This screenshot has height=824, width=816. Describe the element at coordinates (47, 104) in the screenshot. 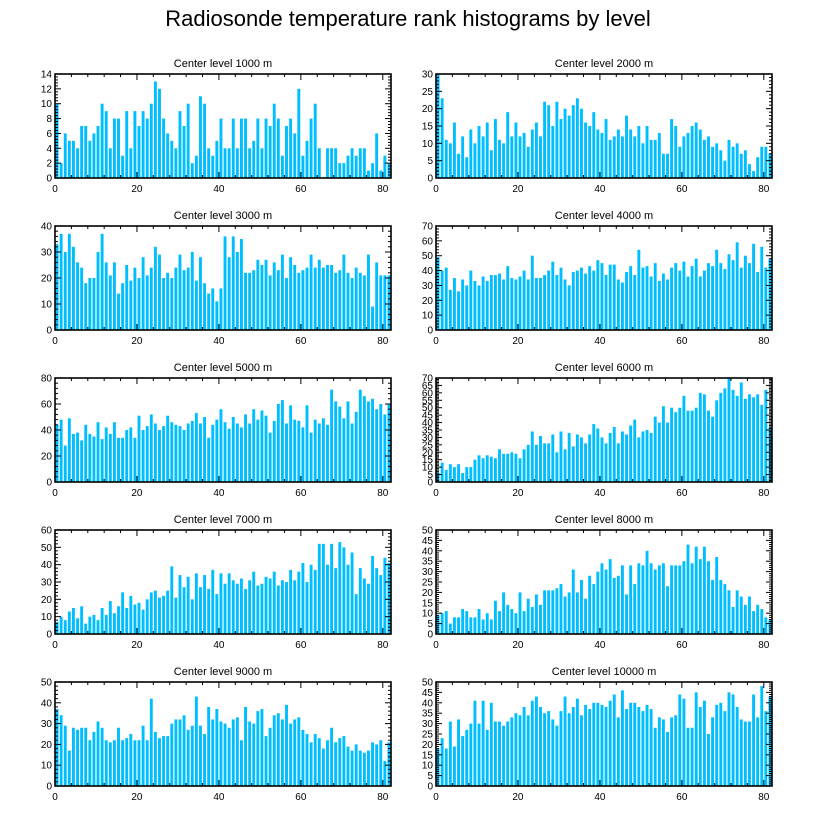

I see `y-tick-label: 10` at that location.